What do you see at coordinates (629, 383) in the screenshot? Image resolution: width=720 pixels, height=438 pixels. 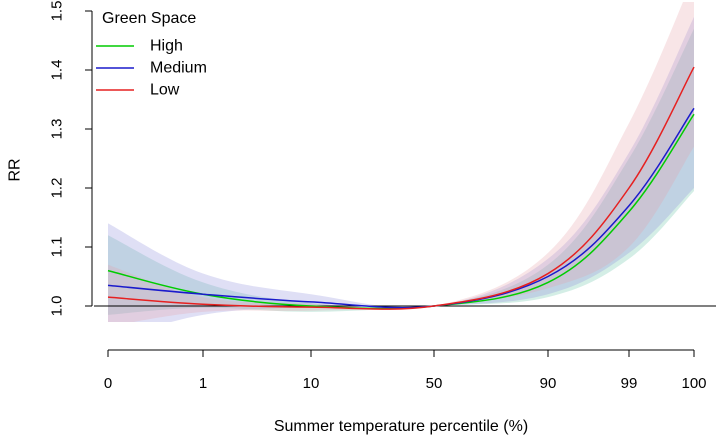 I see `x-tick-label: 99` at bounding box center [629, 383].